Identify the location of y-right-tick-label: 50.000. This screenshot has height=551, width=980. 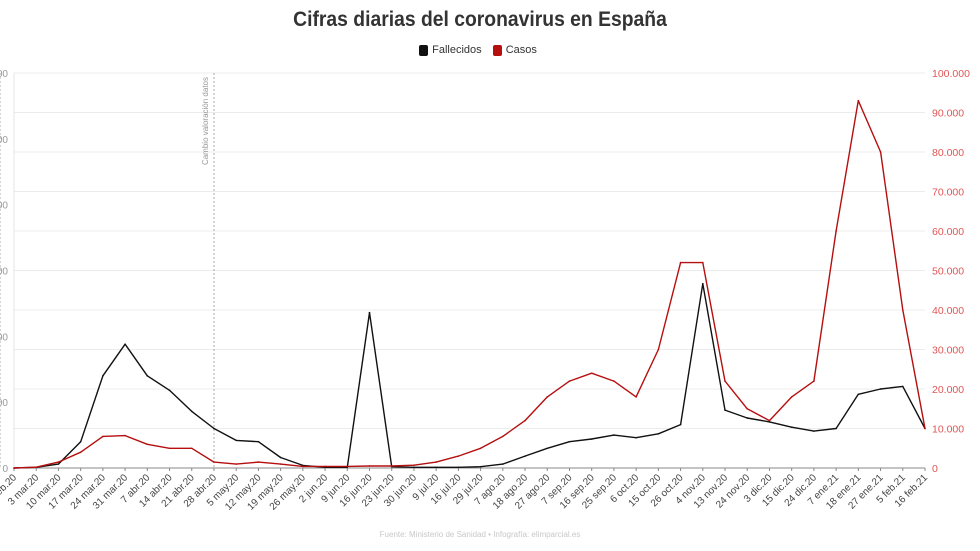
(948, 272).